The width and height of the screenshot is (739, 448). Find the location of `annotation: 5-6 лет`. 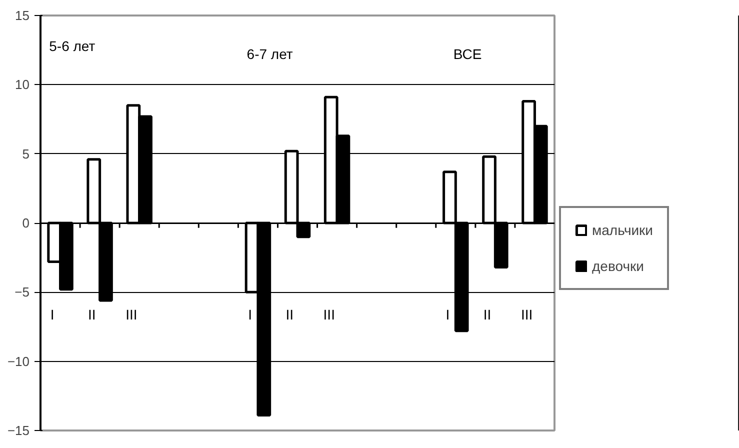

annotation: 5-6 лет is located at coordinates (72, 46).